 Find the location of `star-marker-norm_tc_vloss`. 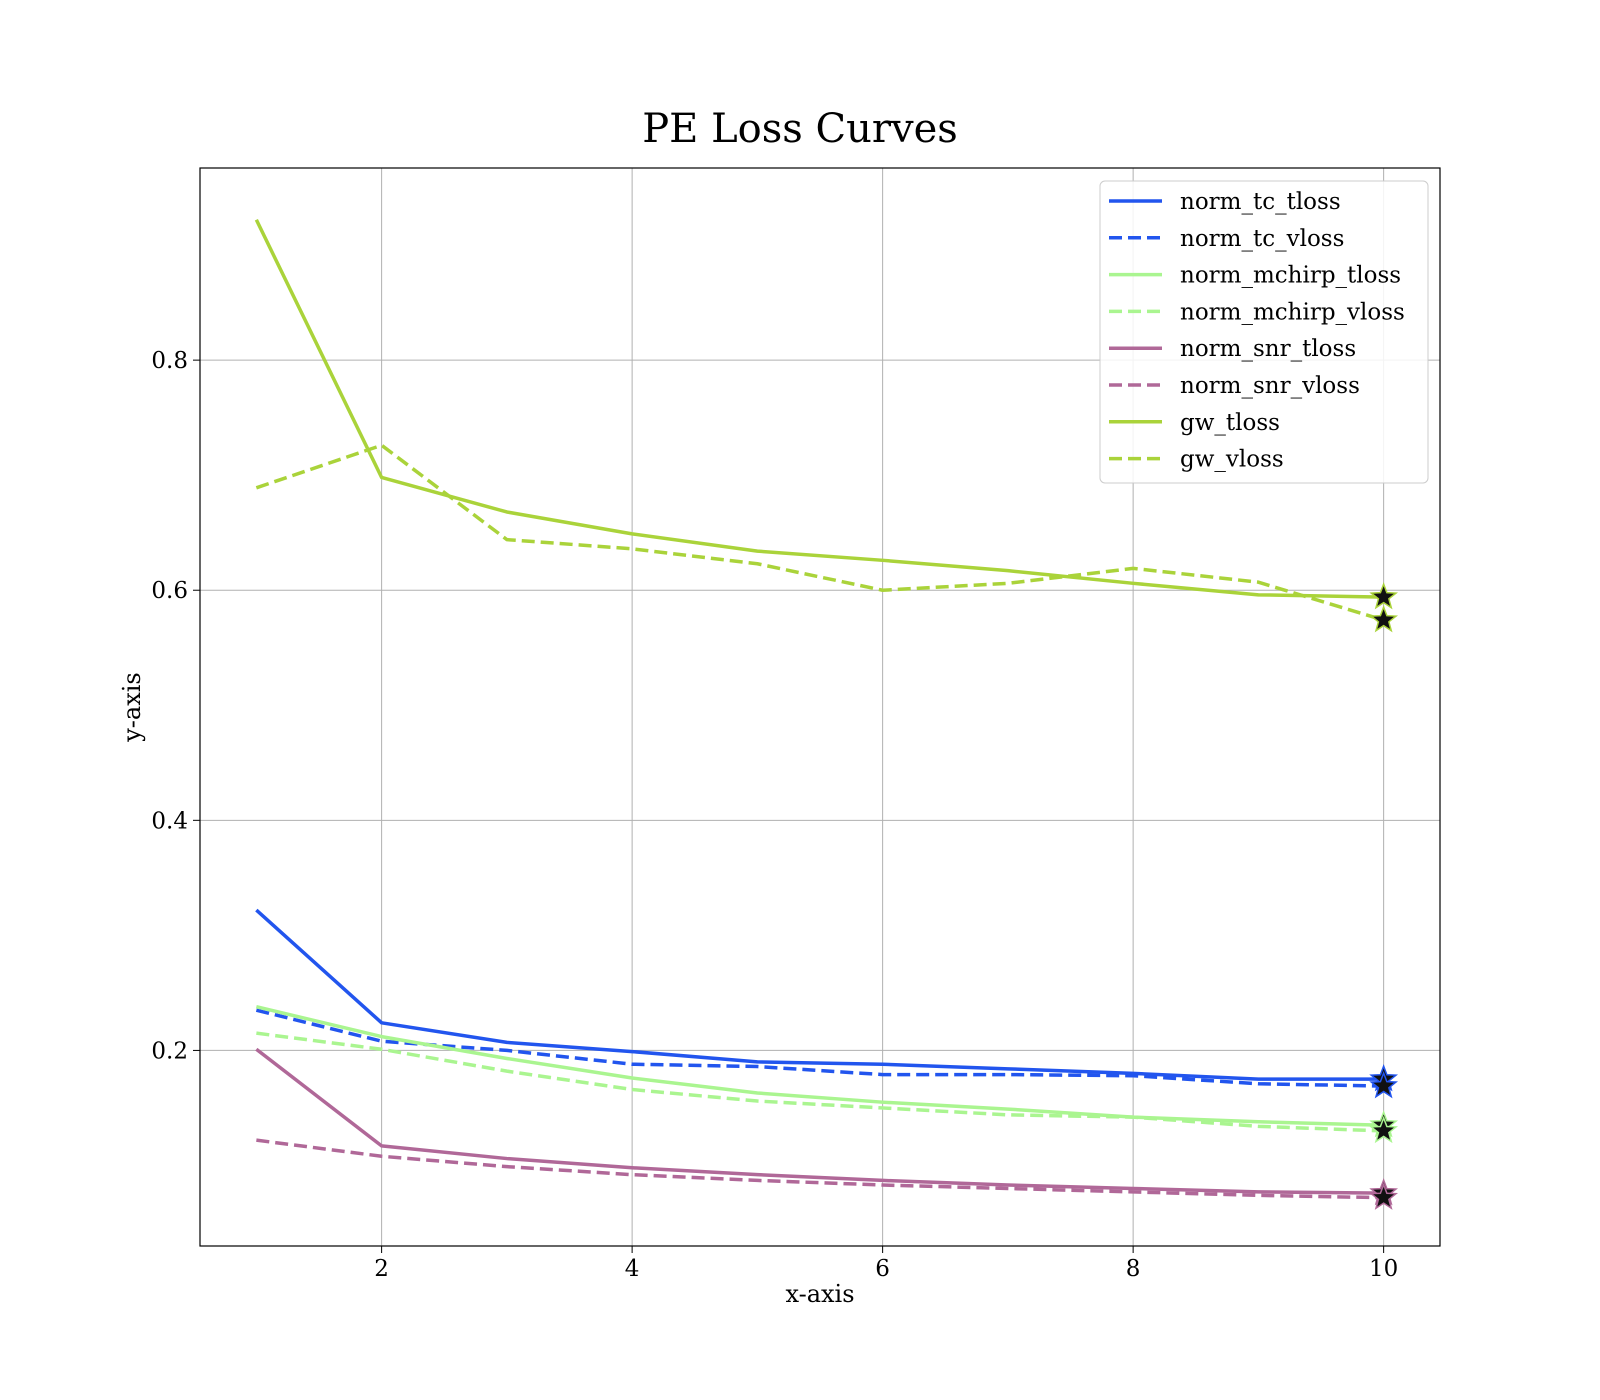

star-marker-norm_tc_vloss is located at coordinates (1384, 1084).